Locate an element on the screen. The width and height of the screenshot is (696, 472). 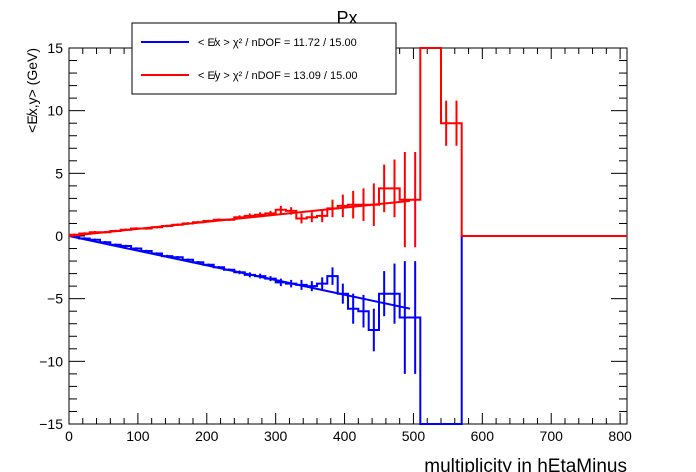
x-tick-label: 0 is located at coordinates (69, 436).